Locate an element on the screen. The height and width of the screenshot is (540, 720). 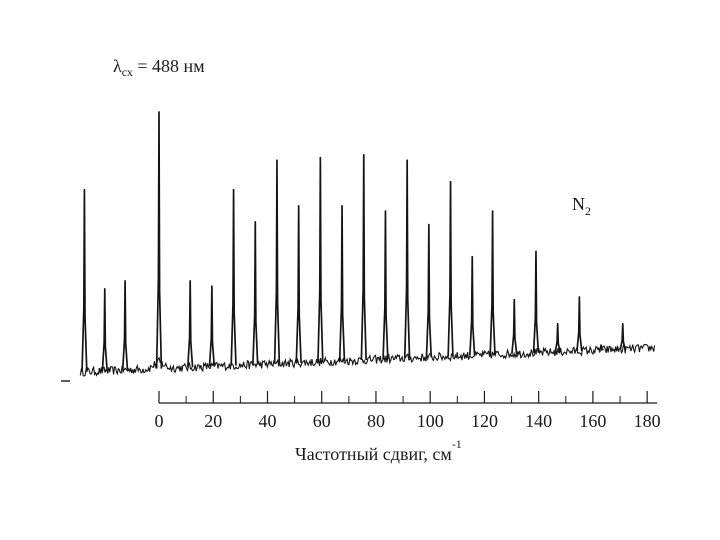
x-tick-label: 60 is located at coordinates (322, 421).